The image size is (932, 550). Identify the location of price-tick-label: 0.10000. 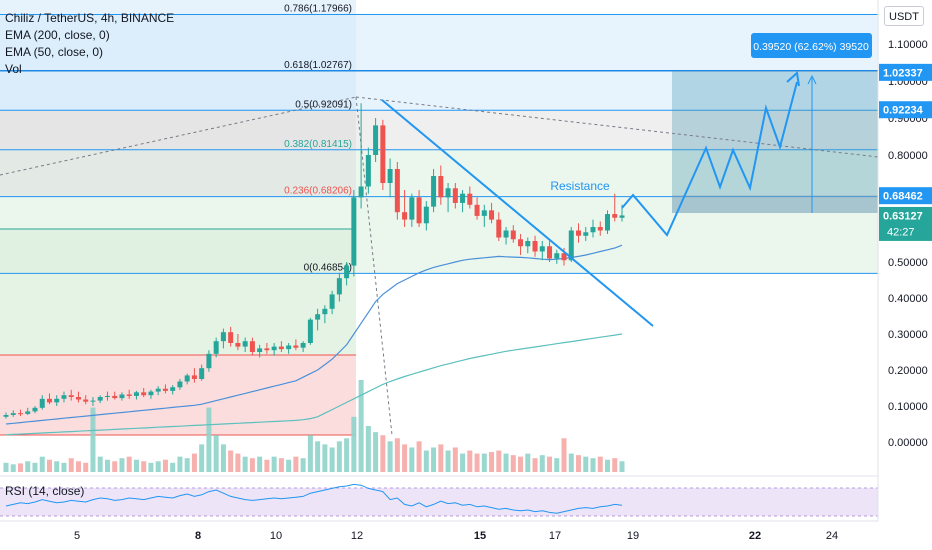
(908, 407).